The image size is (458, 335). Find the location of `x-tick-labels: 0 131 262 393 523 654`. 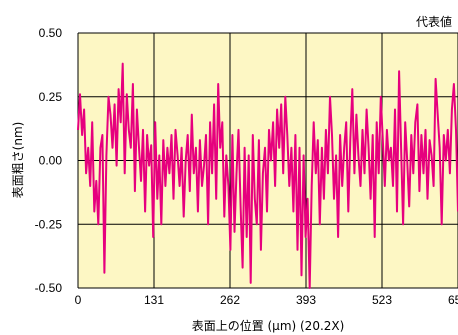

x-tick-labels: 0 131 262 393 523 654 is located at coordinates (266, 300).